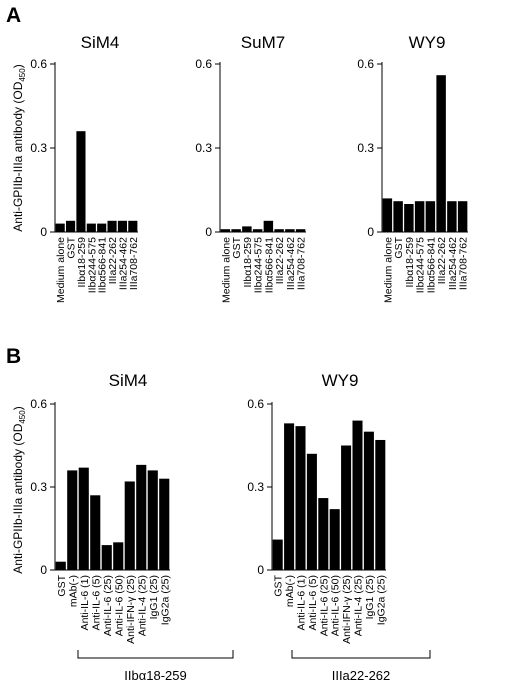 The image size is (520, 689). I want to click on panel-b-label: B, so click(13, 356).